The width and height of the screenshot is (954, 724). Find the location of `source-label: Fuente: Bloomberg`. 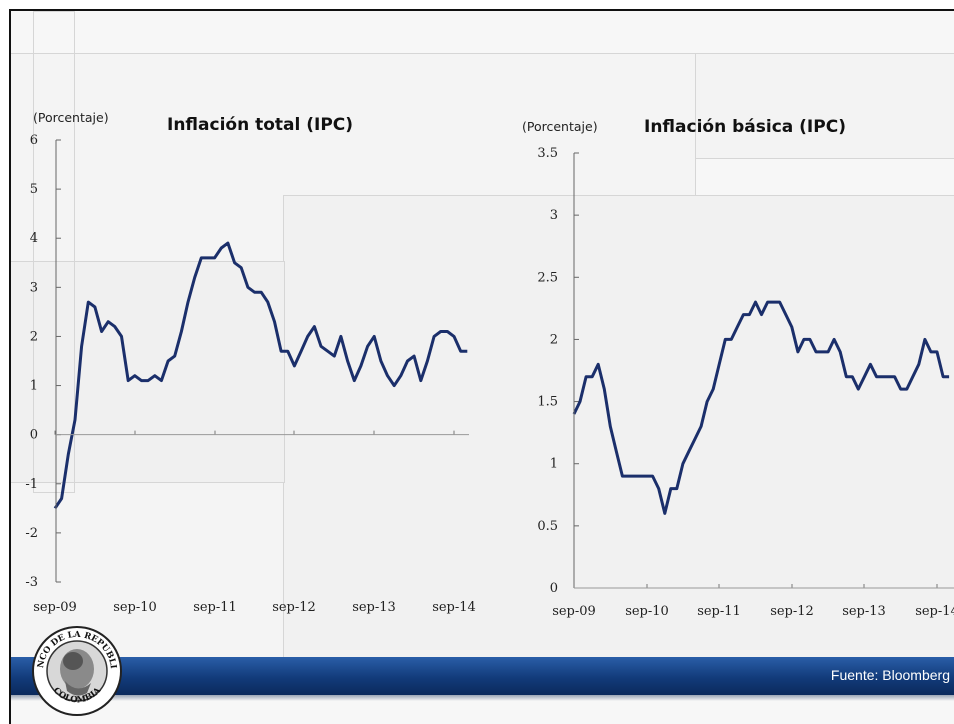

source-label: Fuente: Bloomberg is located at coordinates (890, 675).